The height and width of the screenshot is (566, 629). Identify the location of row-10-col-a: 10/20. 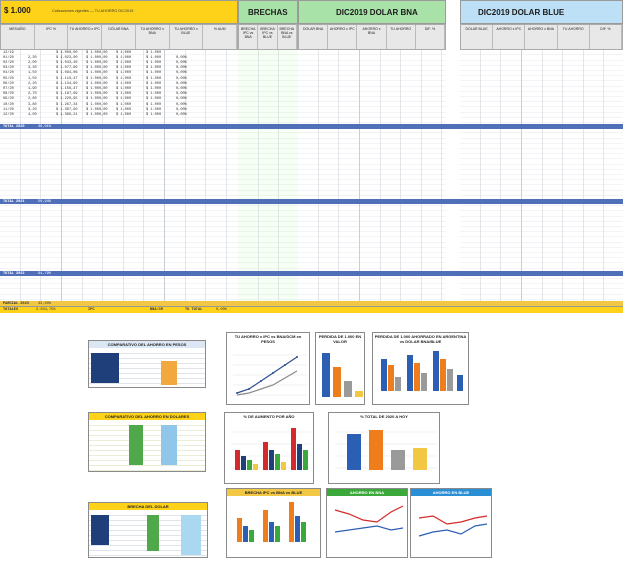
(8, 104).